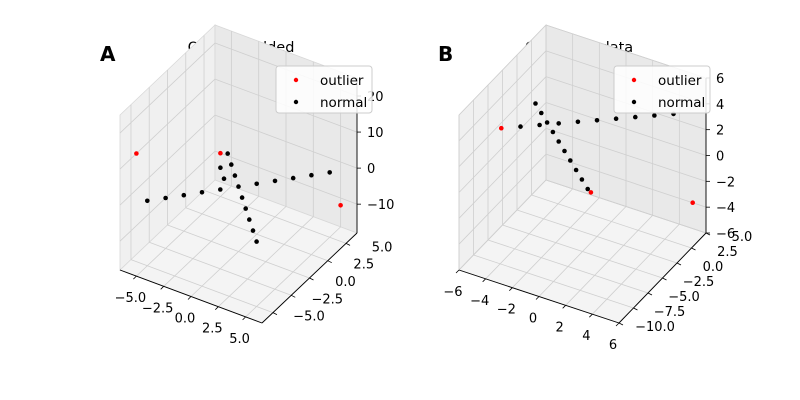 Image resolution: width=800 pixels, height=400 pixels. Describe the element at coordinates (342, 81) in the screenshot. I see `legend-label-outlier-a: outlier` at that location.